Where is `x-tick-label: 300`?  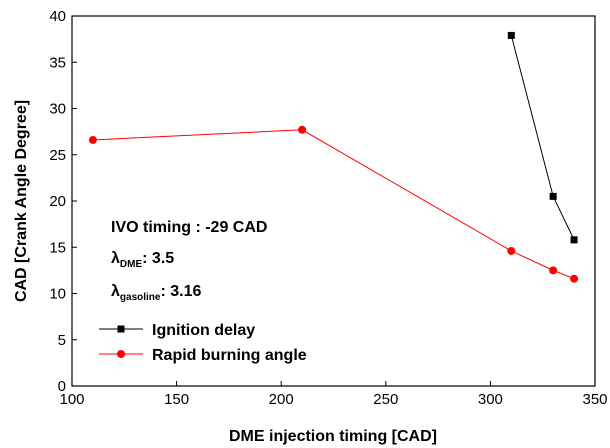 x-tick-label: 300 is located at coordinates (490, 399).